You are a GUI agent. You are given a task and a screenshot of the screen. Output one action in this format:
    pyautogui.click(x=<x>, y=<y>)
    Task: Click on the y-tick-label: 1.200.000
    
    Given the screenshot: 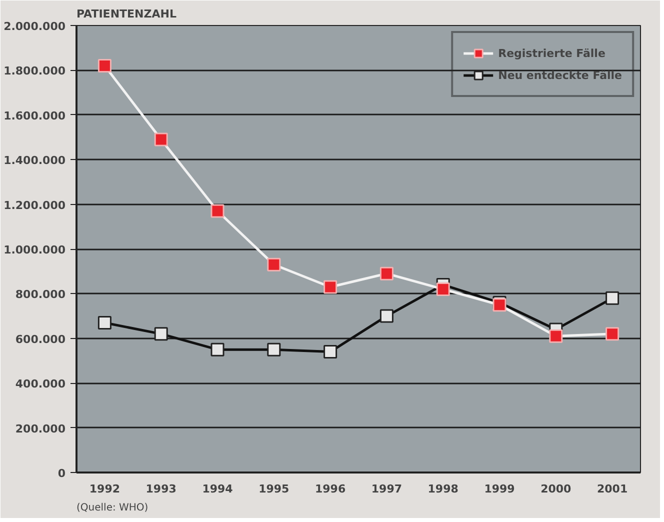 What is the action you would take?
    pyautogui.click(x=35, y=205)
    